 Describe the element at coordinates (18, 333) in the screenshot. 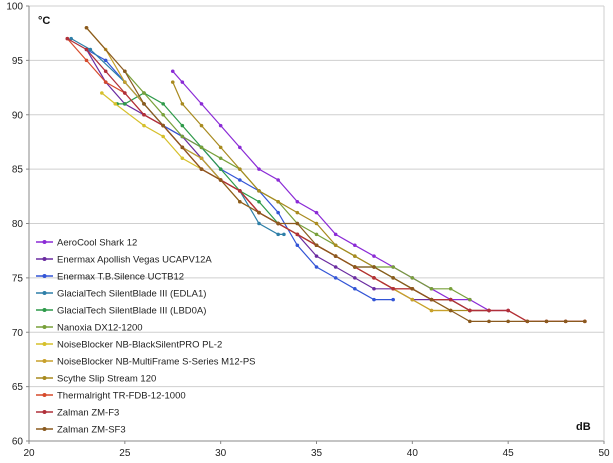

I see `y-tick-label-70: 70` at that location.